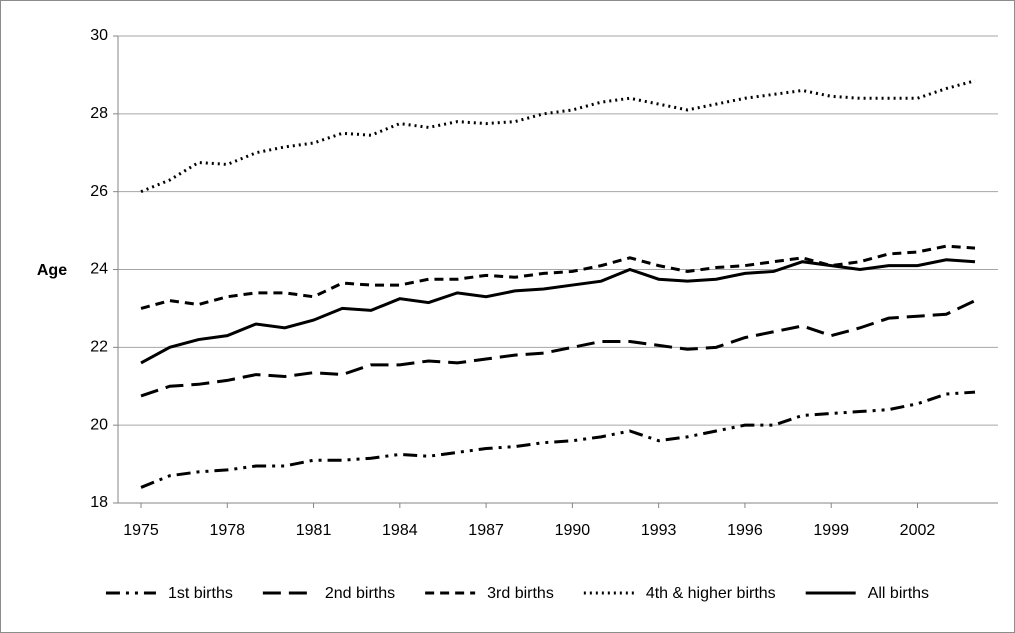 Image resolution: width=1015 pixels, height=633 pixels. Describe the element at coordinates (99, 502) in the screenshot. I see `y-tick-label: 18` at that location.